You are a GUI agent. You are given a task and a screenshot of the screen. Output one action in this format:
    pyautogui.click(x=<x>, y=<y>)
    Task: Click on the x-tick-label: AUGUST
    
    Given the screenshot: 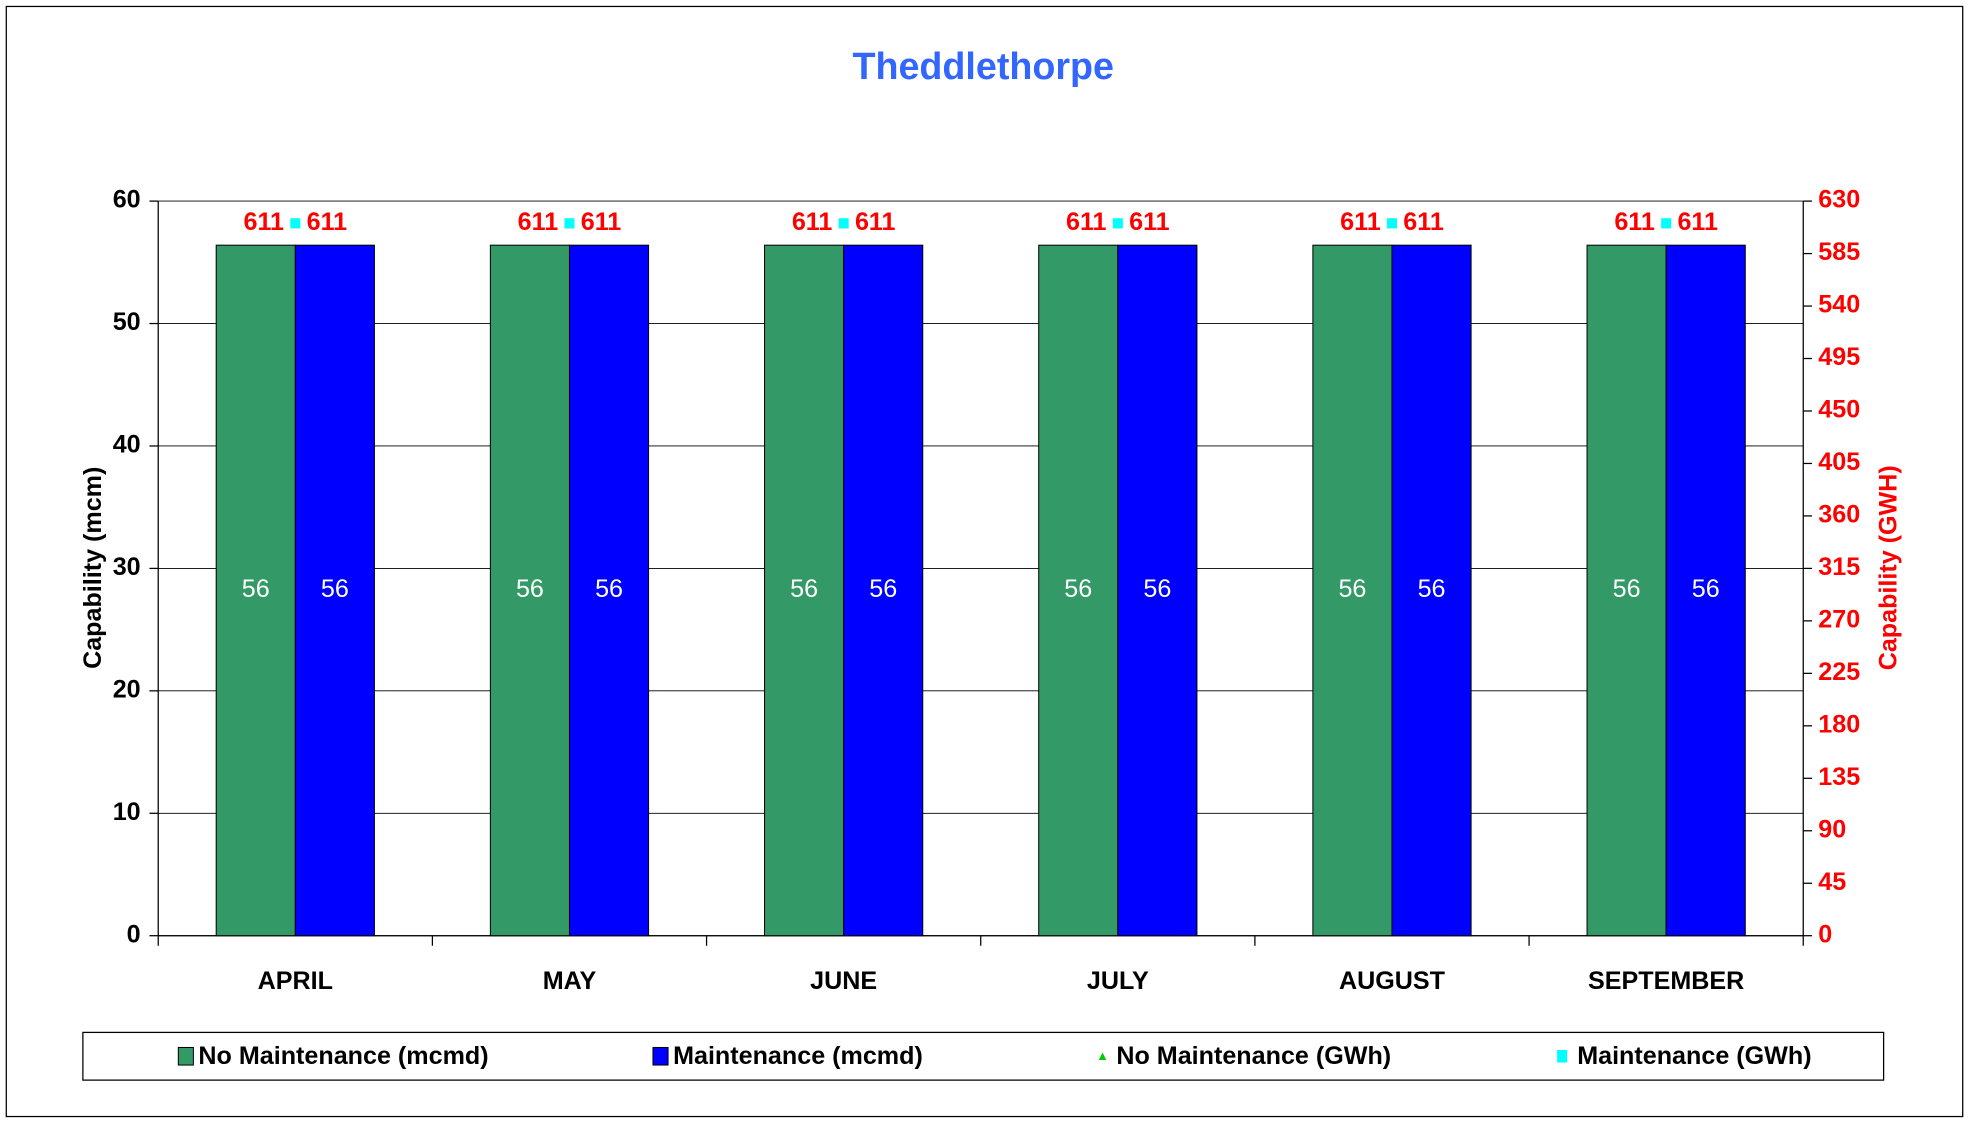 What is the action you would take?
    pyautogui.click(x=1392, y=981)
    